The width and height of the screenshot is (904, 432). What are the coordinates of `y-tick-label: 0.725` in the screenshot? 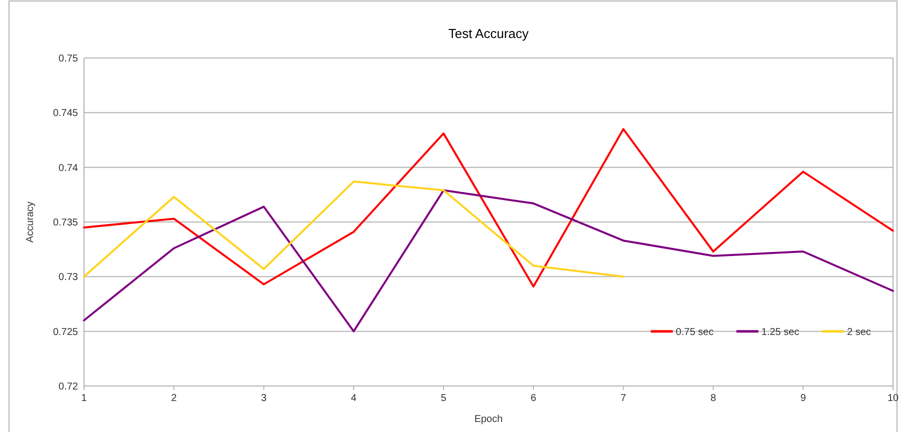 It's located at (65, 332).